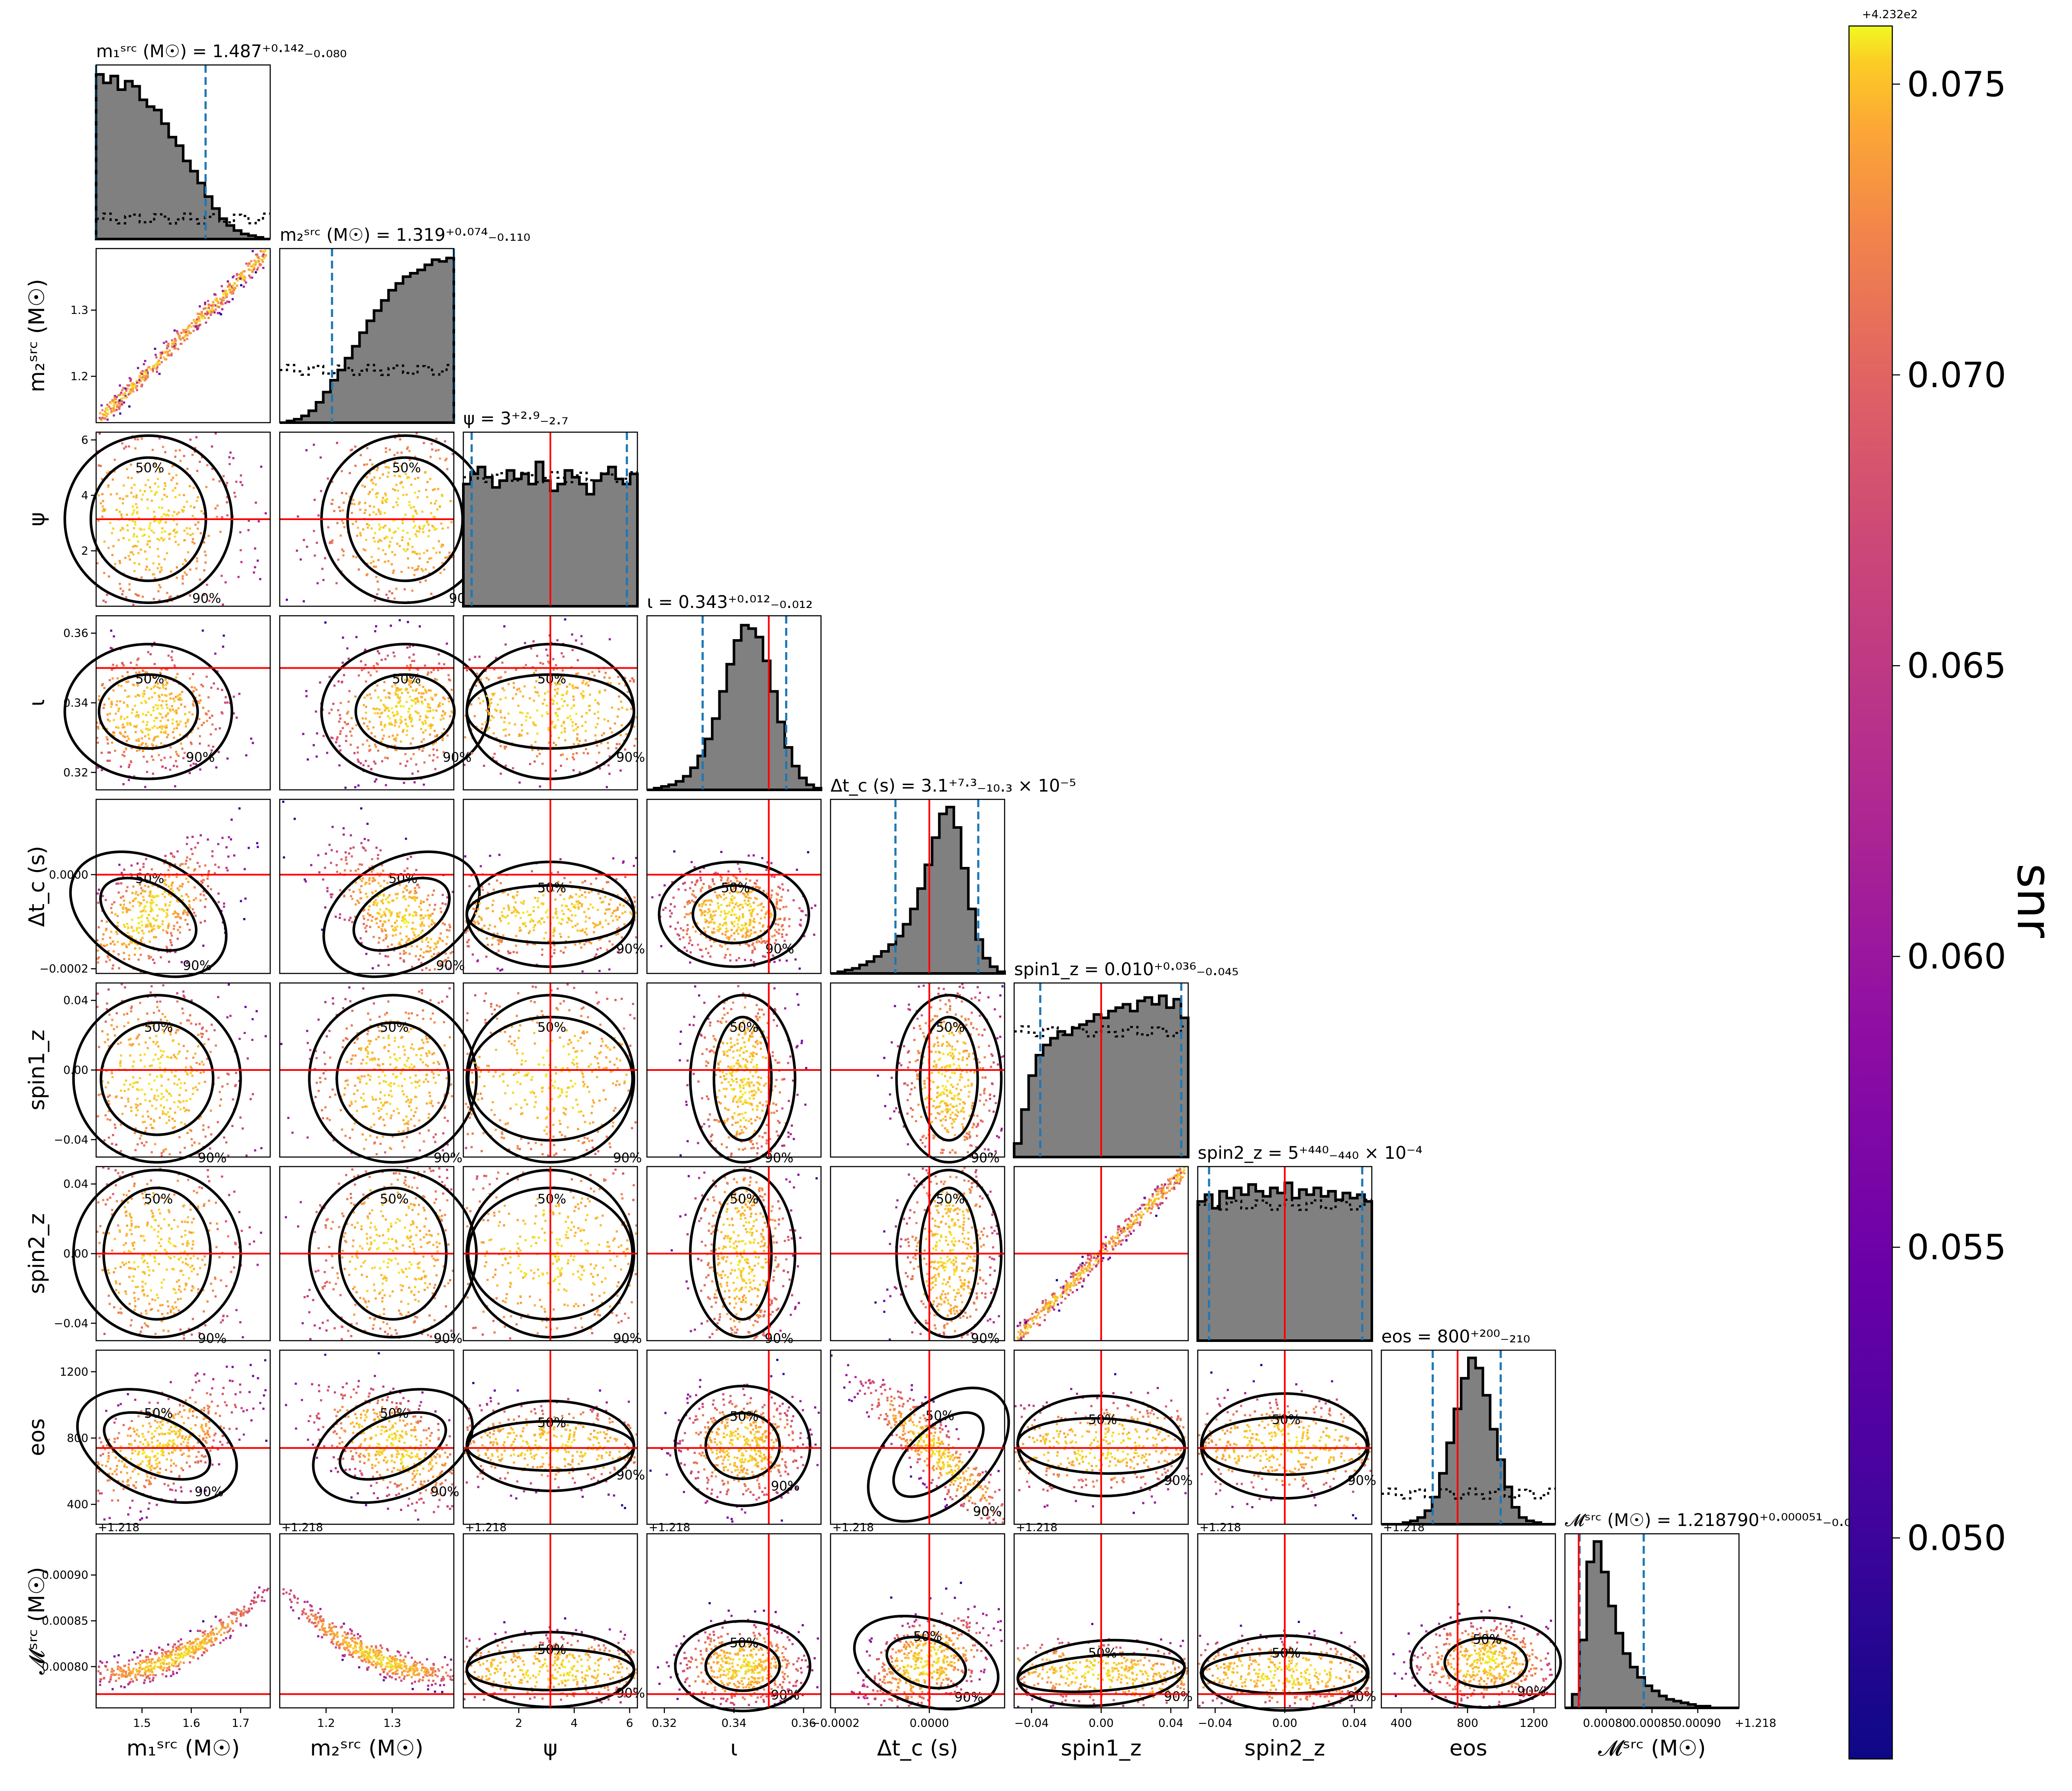 This screenshot has width=2072, height=1791. What do you see at coordinates (450, 966) in the screenshot?
I see `contour-label-90: 90%` at bounding box center [450, 966].